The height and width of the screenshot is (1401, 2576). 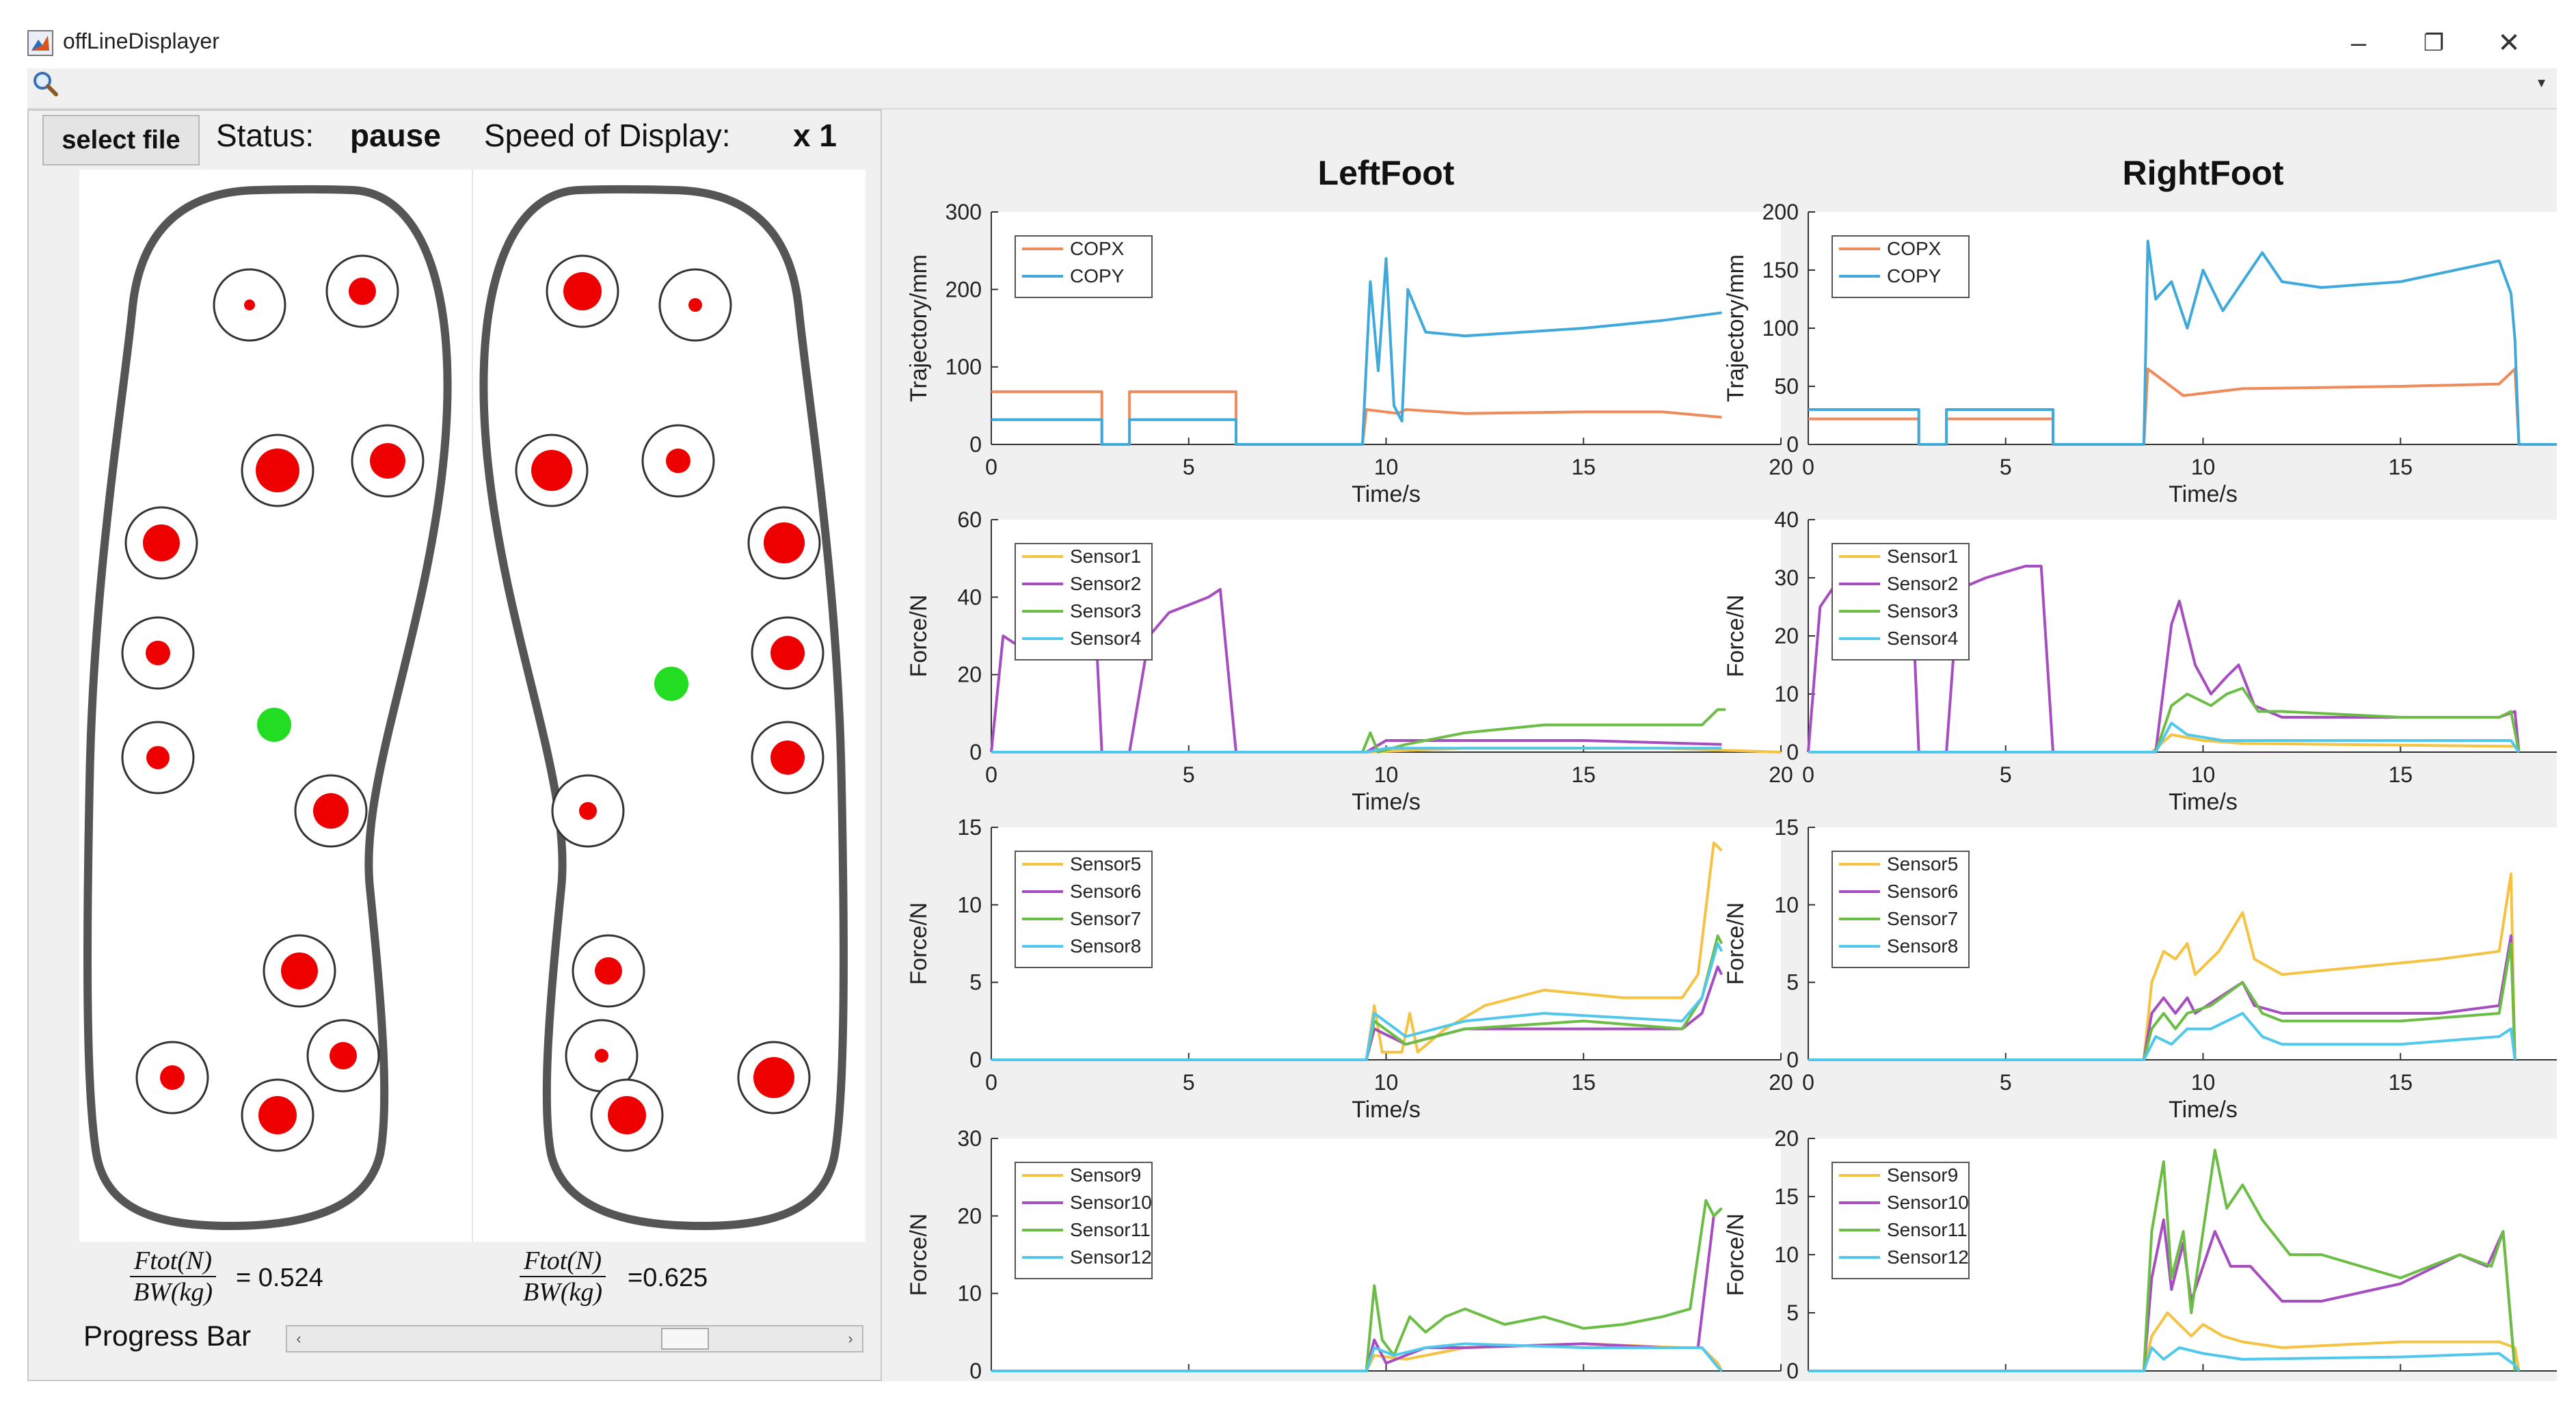 I want to click on restore-button: ❐, so click(x=2433, y=43).